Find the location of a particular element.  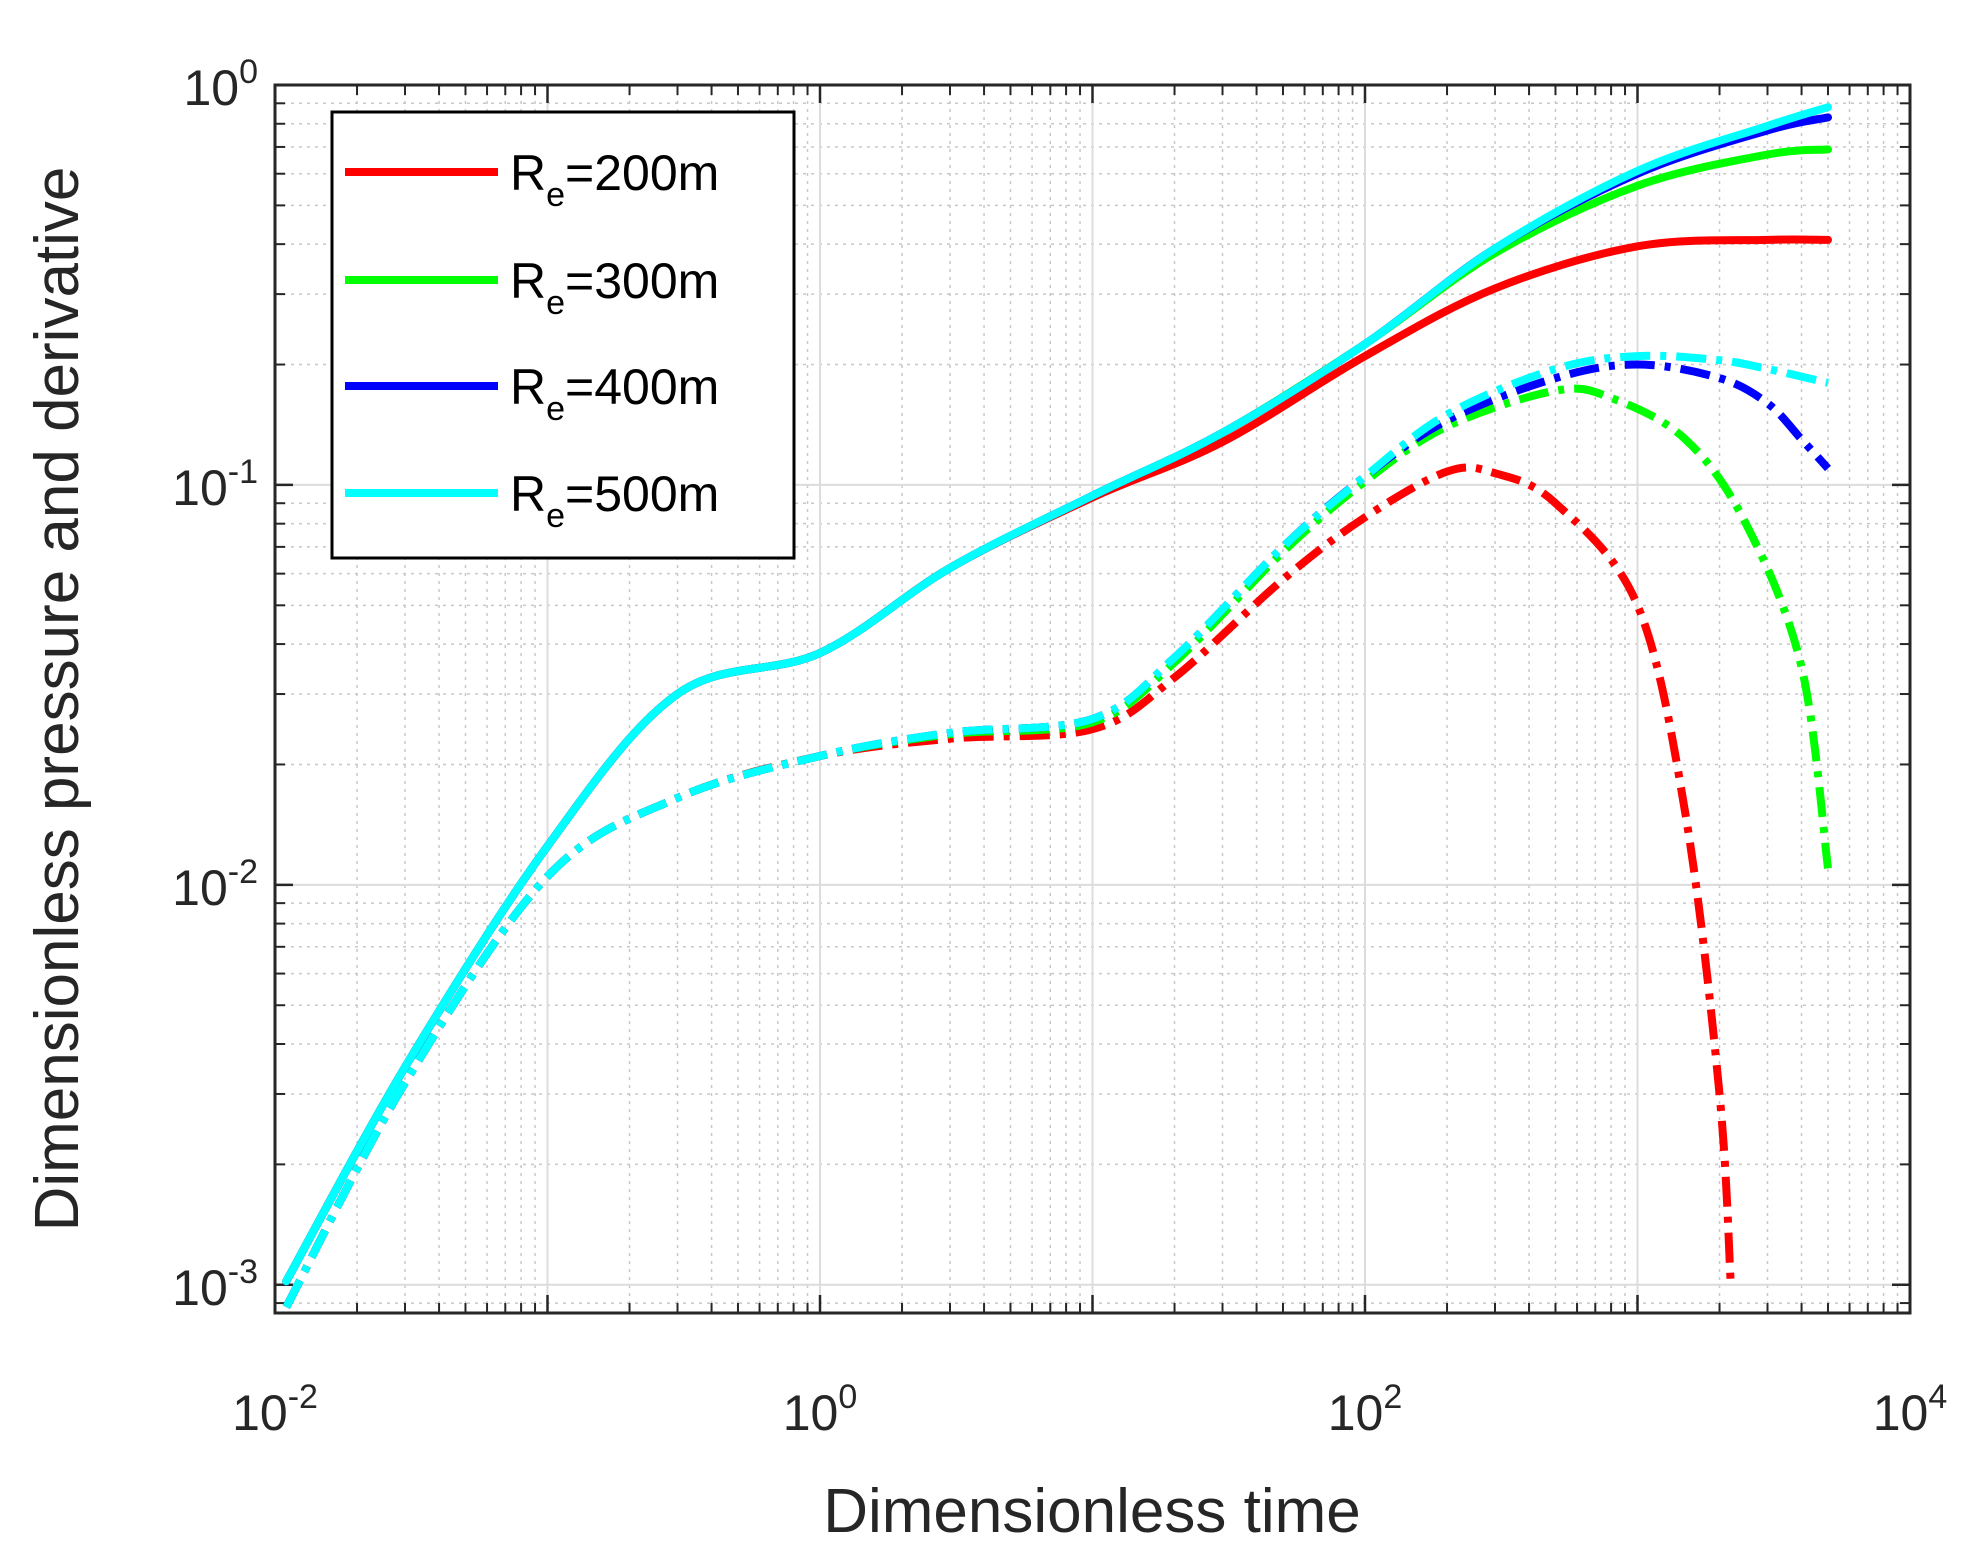

legend-box is located at coordinates (563, 335).